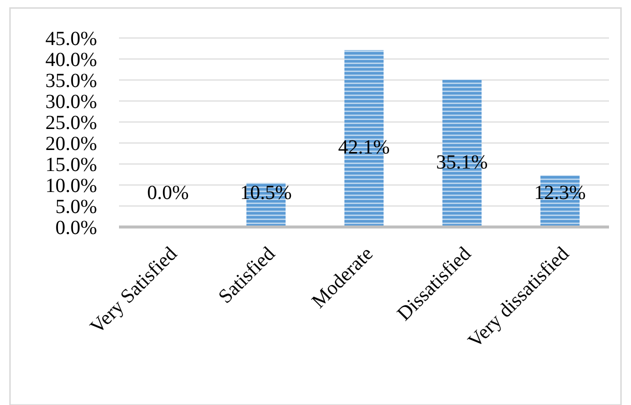 The image size is (631, 405). Describe the element at coordinates (71, 60) in the screenshot. I see `y-tick-label: 40.0%` at that location.